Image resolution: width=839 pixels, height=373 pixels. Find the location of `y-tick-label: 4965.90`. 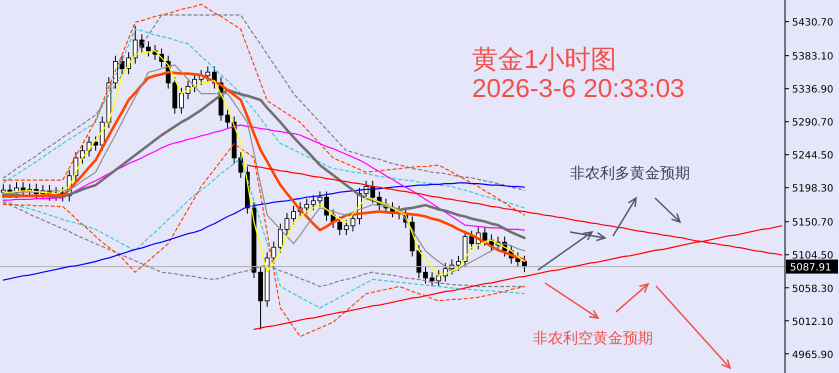

y-tick-label: 4965.90 is located at coordinates (813, 355).